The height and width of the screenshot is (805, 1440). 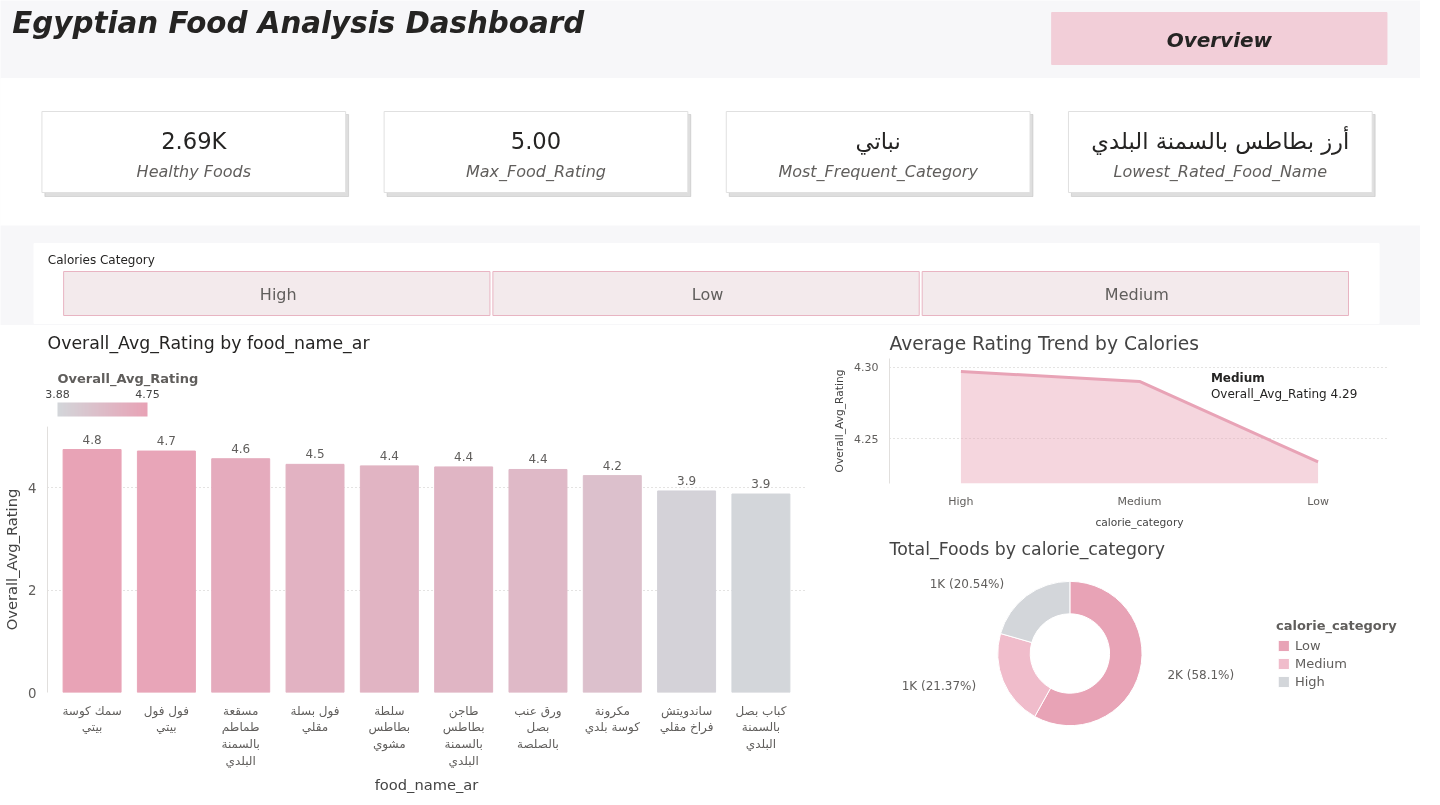 I want to click on data-label: 1K (20.54%), so click(x=967, y=584).